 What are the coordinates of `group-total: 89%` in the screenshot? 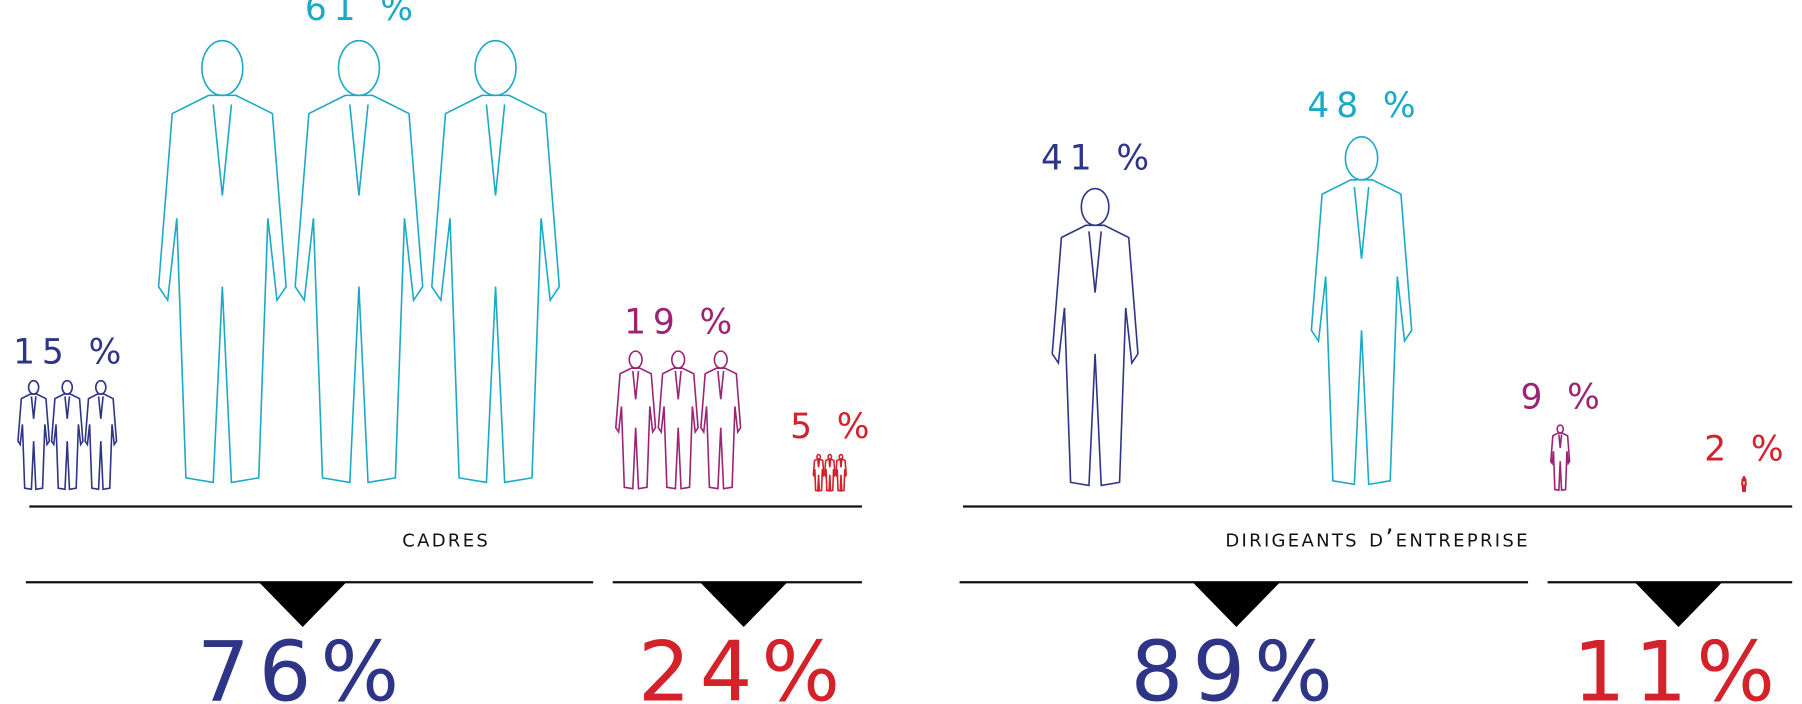 It's located at (1236, 664).